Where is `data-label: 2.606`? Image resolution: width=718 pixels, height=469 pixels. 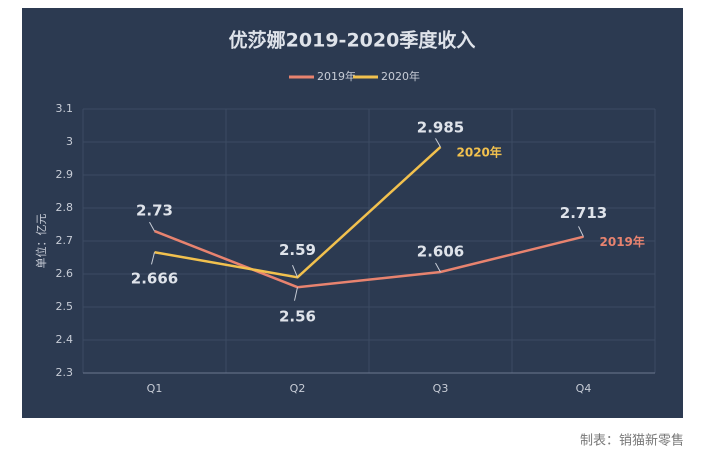 data-label: 2.606 is located at coordinates (440, 252).